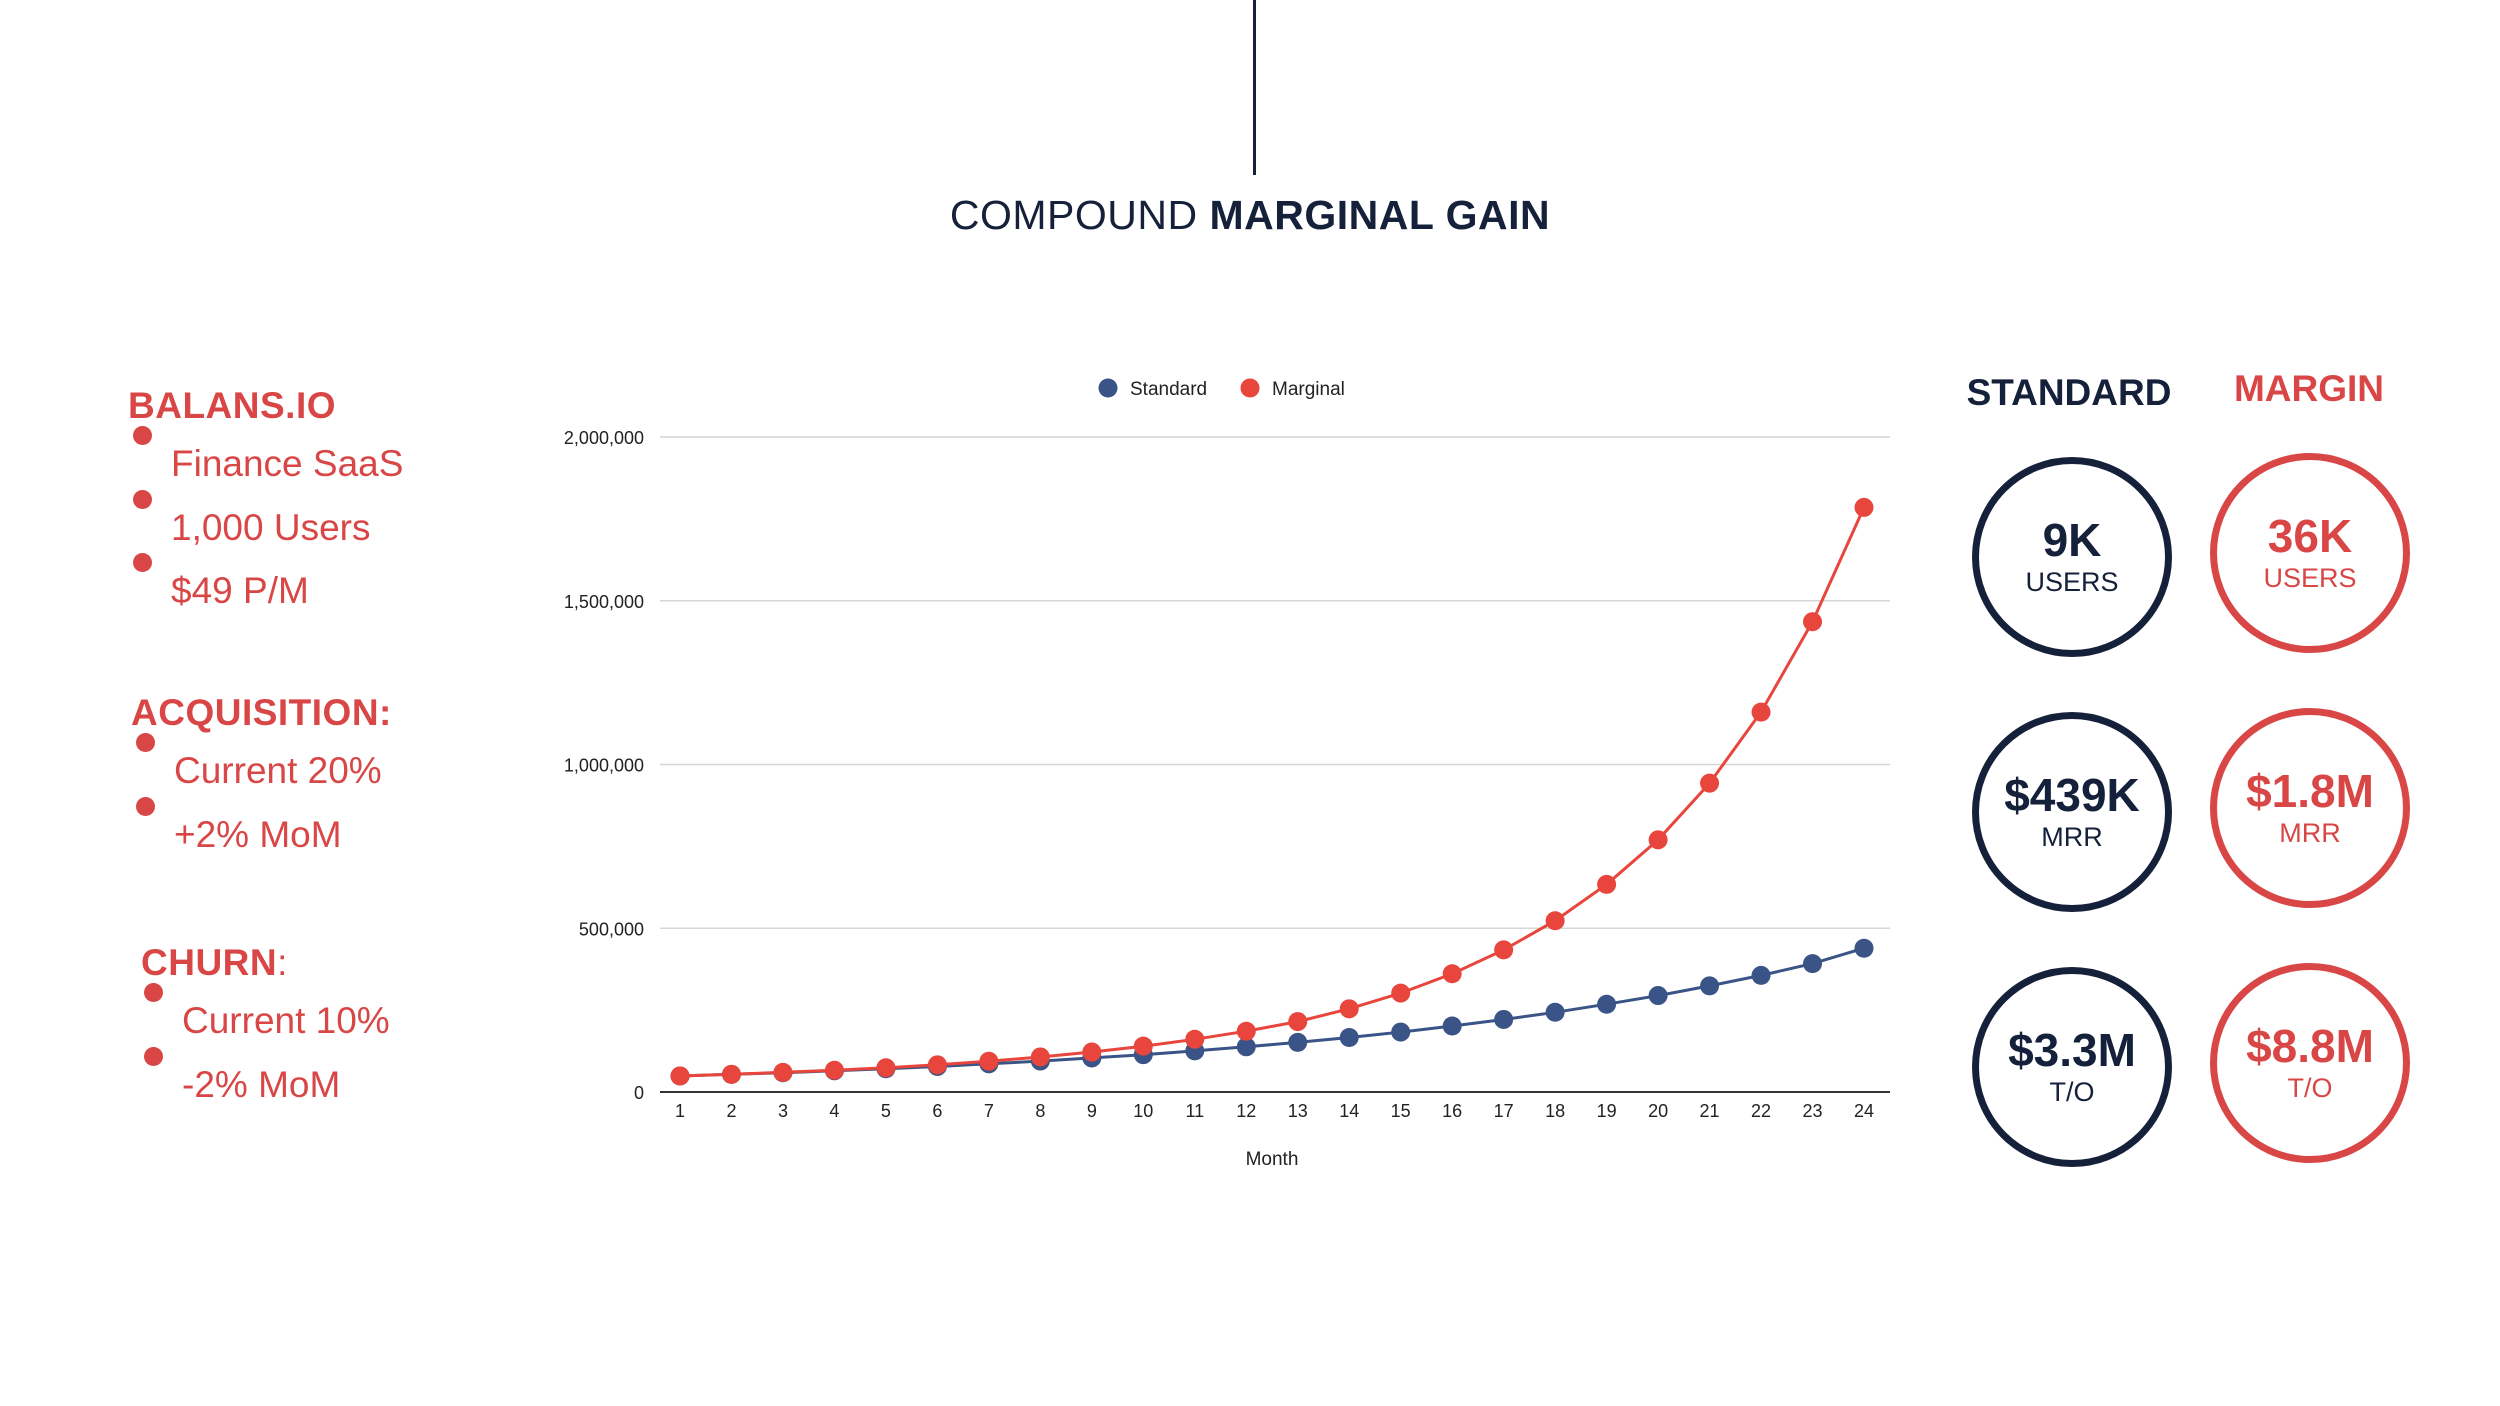 This screenshot has height=1406, width=2500. I want to click on x-tick-label: 22, so click(1761, 1111).